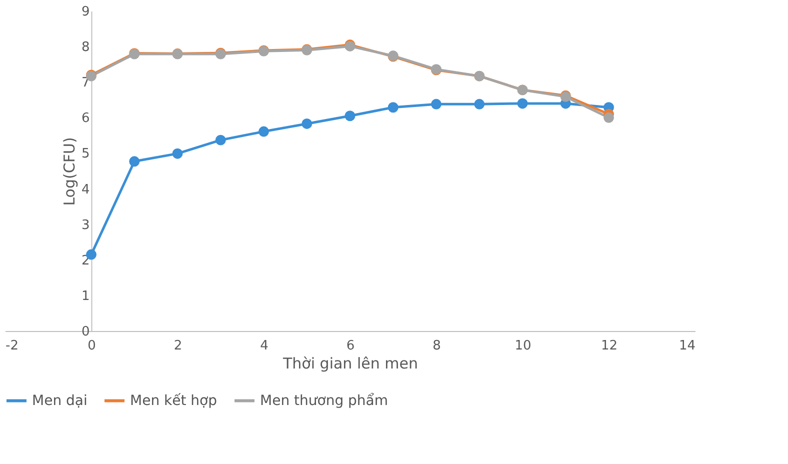  I want to click on legend-label: Men kết hợp, so click(174, 400).